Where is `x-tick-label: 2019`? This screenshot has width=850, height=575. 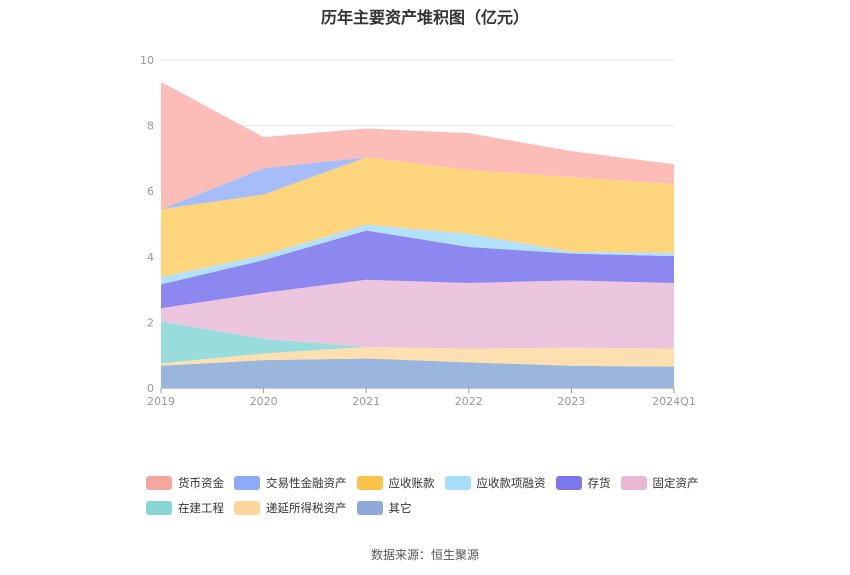 x-tick-label: 2019 is located at coordinates (161, 401).